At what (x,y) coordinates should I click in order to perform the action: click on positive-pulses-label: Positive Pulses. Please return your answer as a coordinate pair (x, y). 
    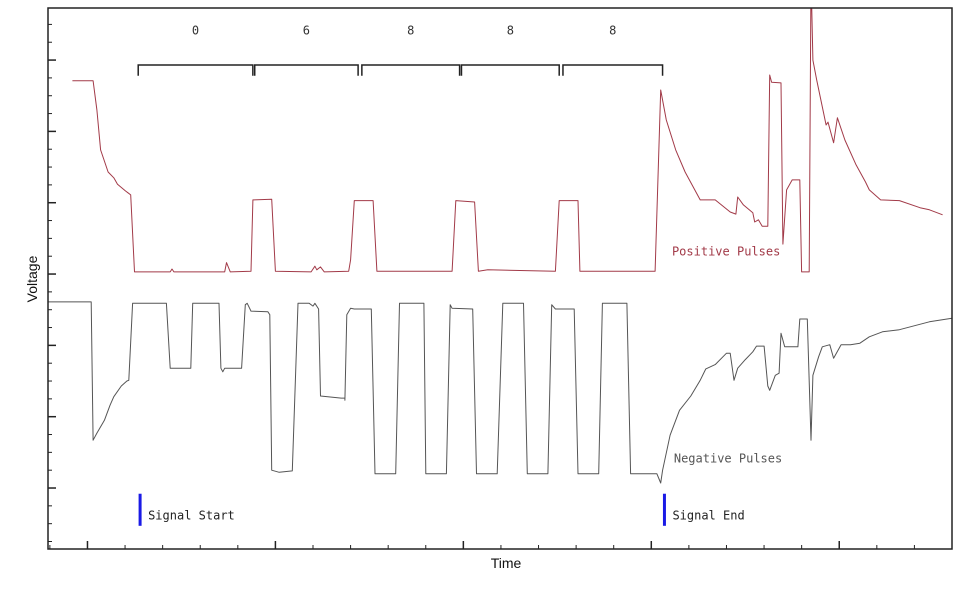
    Looking at the image, I should click on (726, 251).